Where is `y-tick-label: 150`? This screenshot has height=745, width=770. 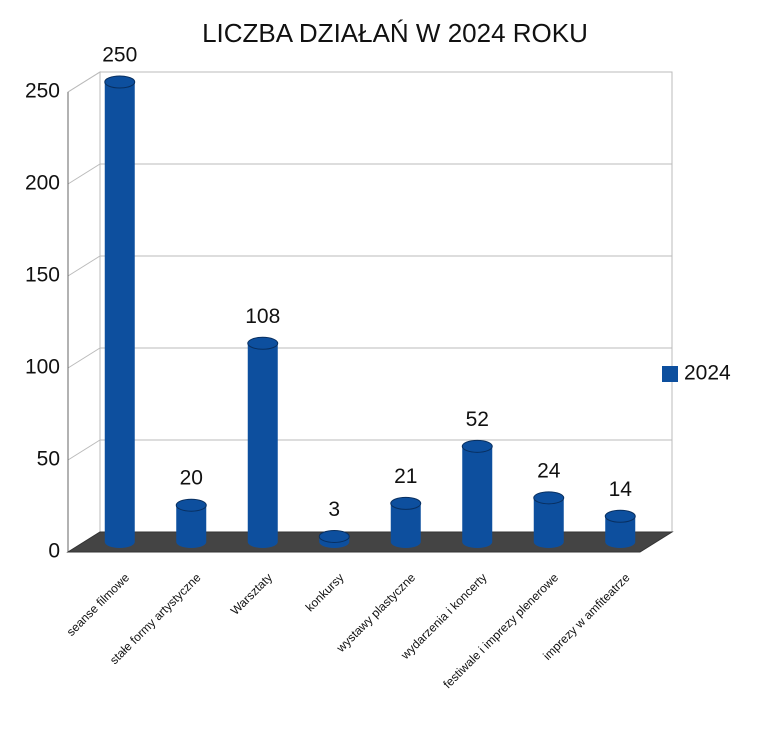
y-tick-label: 150 is located at coordinates (42, 275).